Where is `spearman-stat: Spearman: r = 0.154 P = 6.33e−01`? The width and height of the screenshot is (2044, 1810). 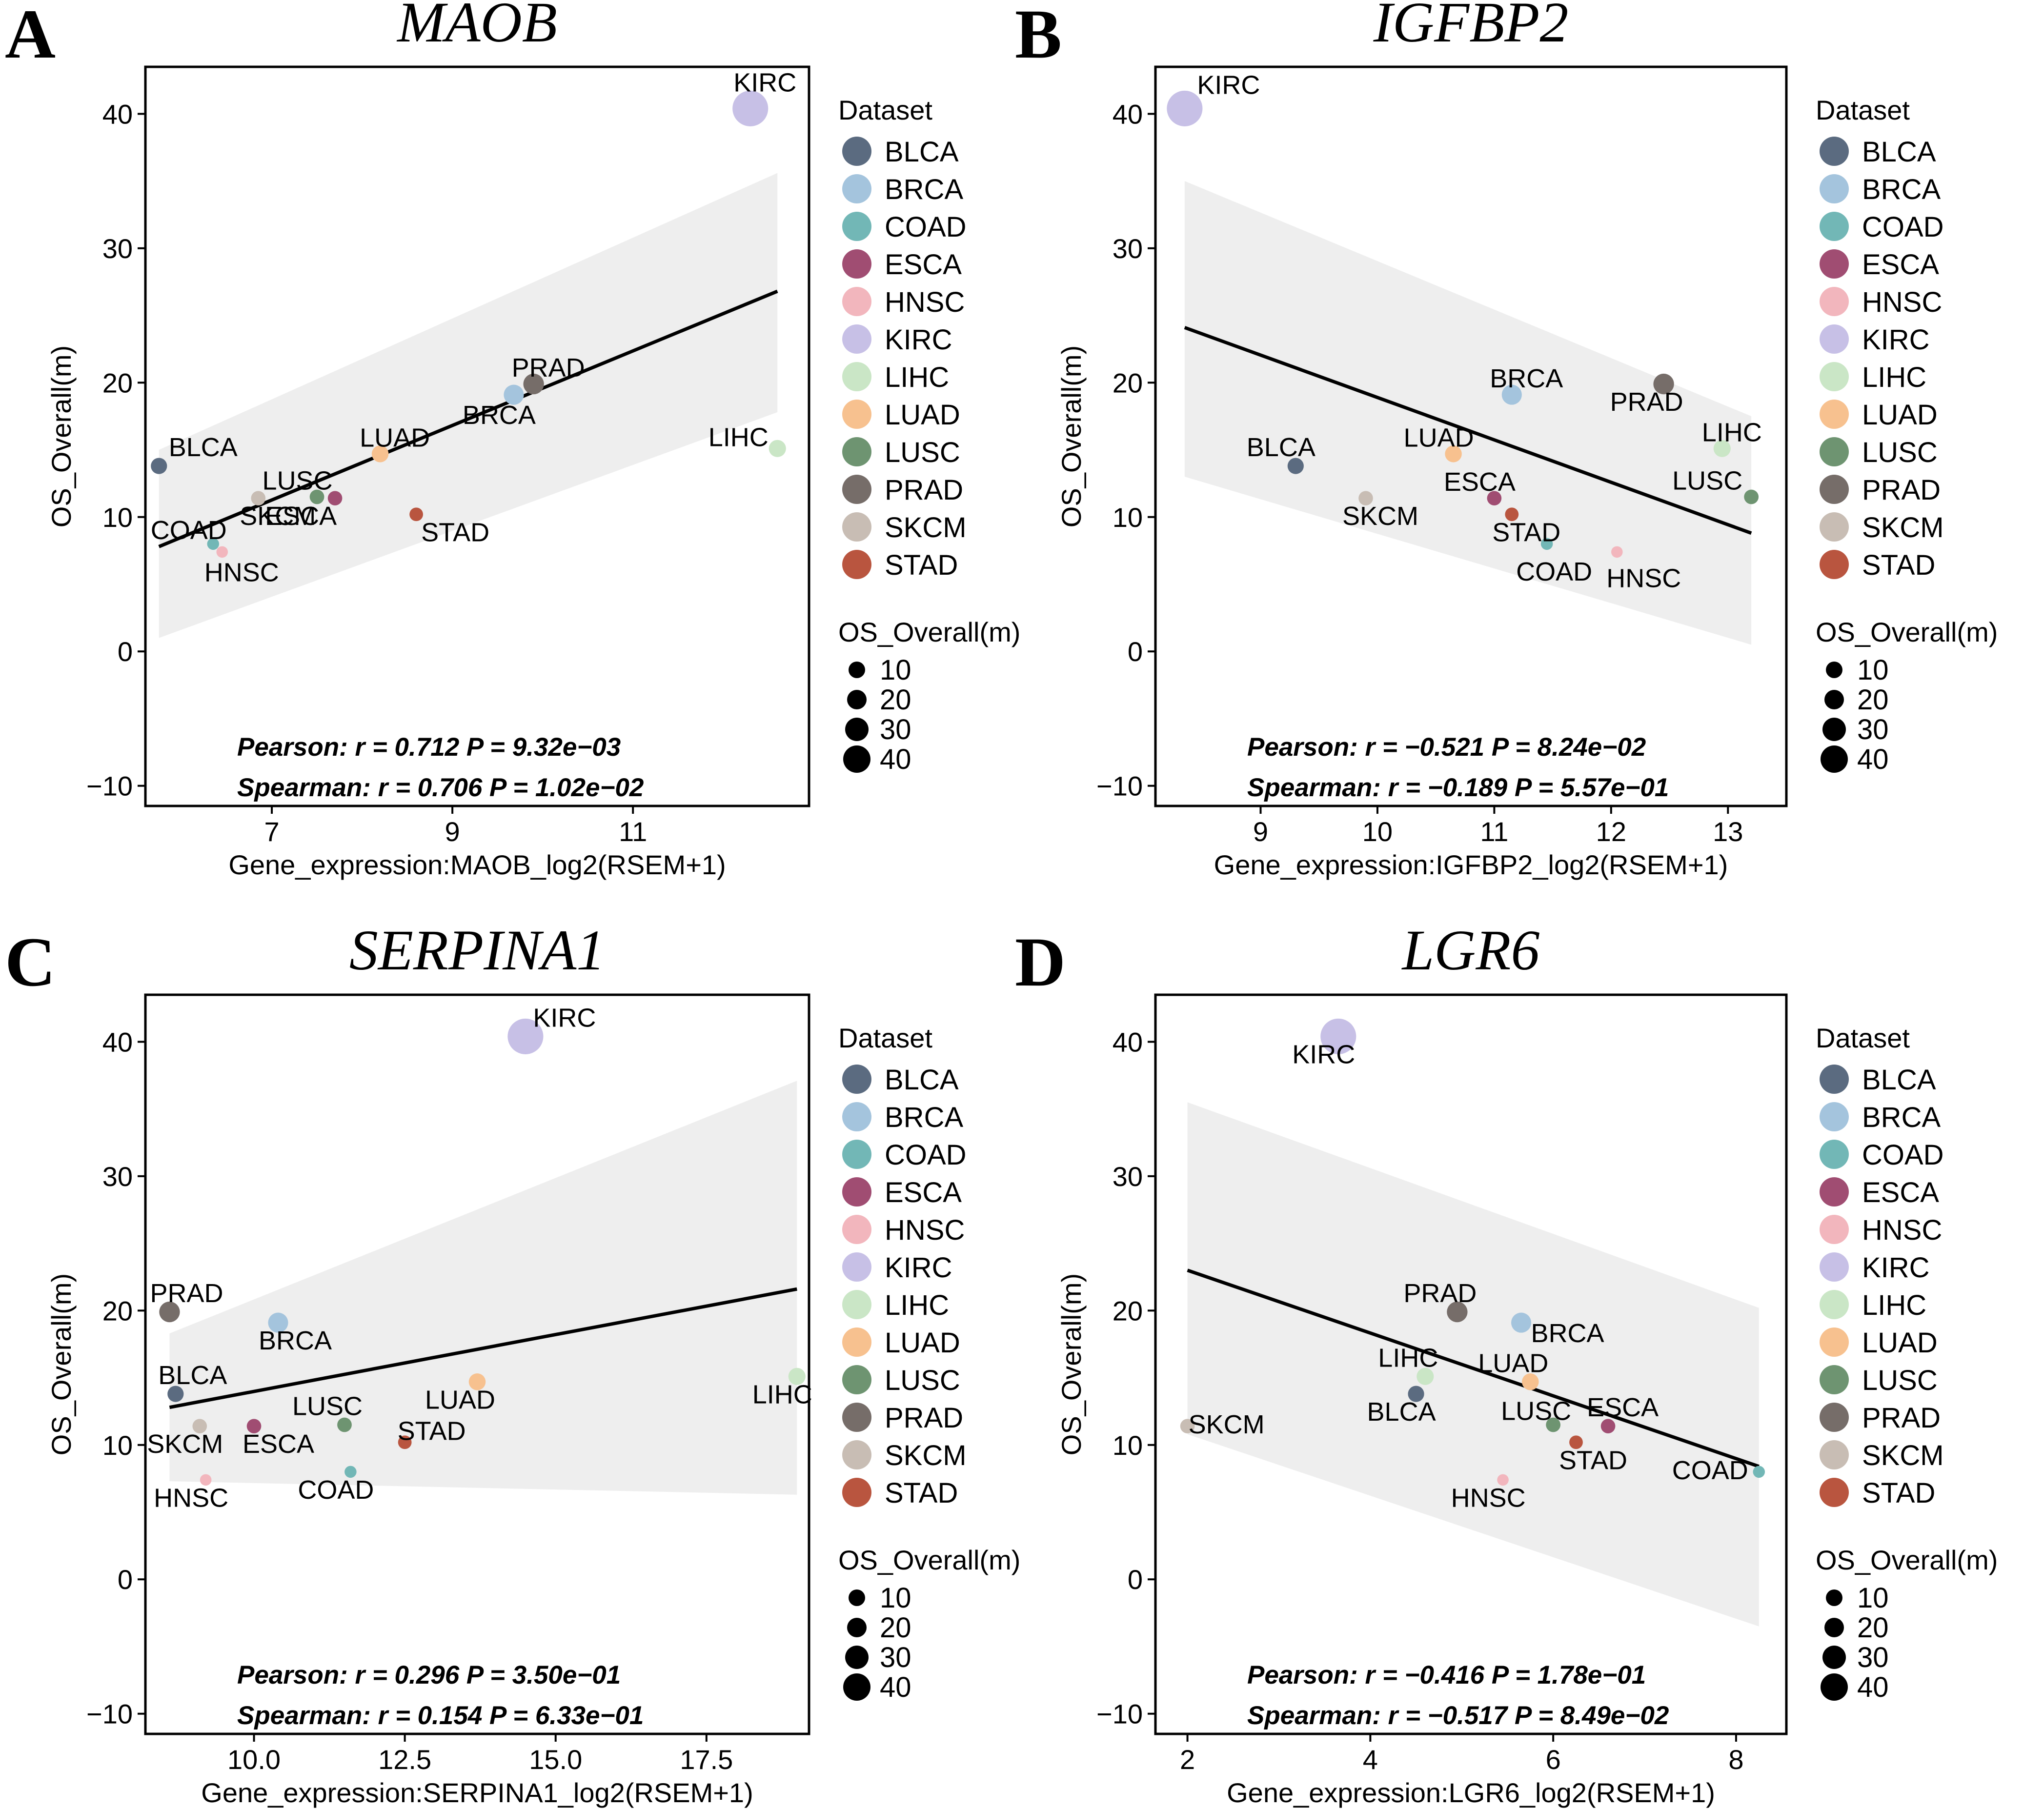
spearman-stat: Spearman: r = 0.154 P = 6.33e−01 is located at coordinates (440, 1716).